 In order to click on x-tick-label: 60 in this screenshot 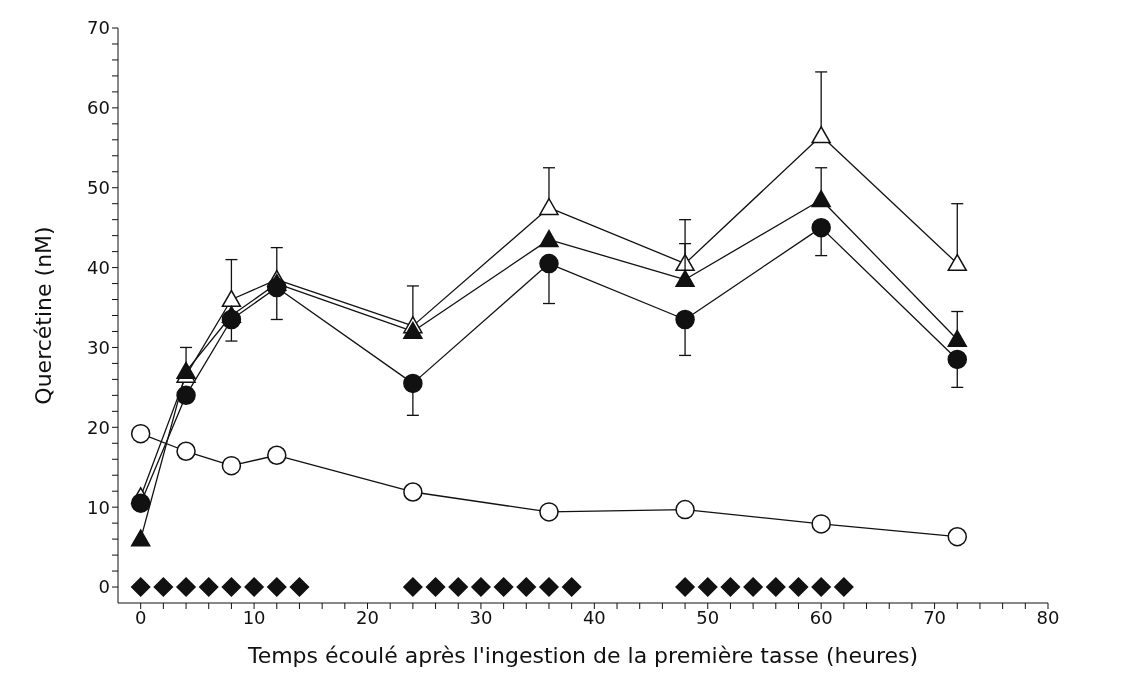, I will do `click(821, 617)`.